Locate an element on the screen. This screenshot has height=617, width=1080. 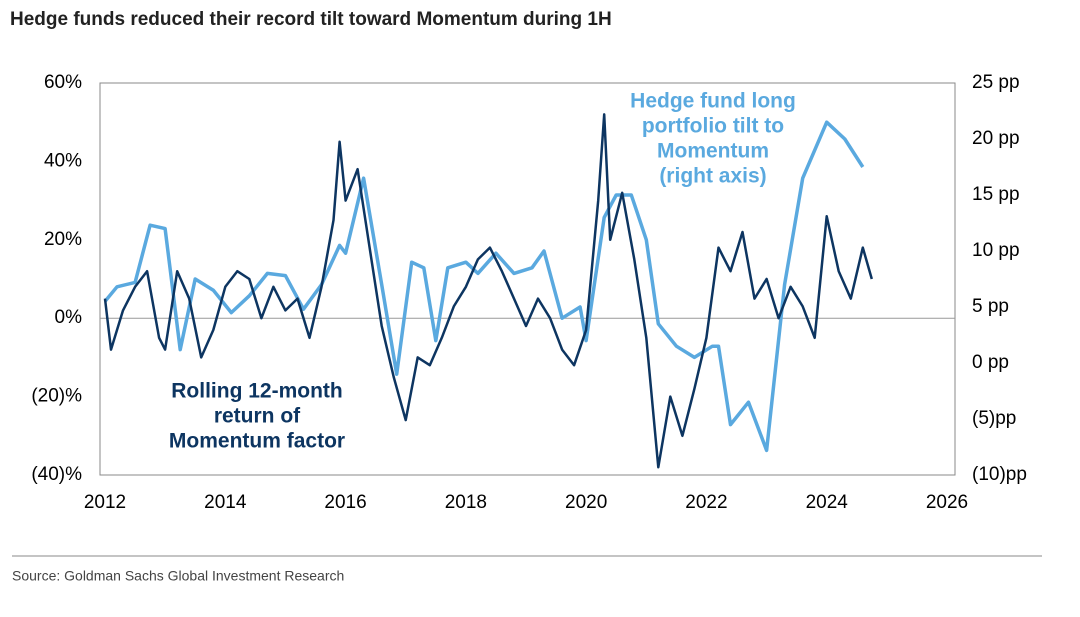
annotation: portfolio tilt to is located at coordinates (713, 126).